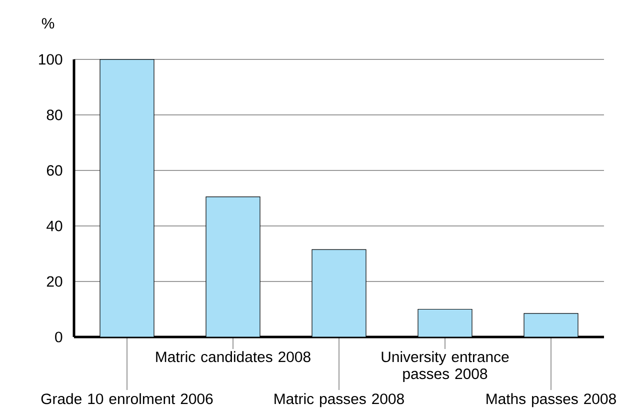 This screenshot has width=622, height=409. I want to click on y-tick-label: 20, so click(54, 281).